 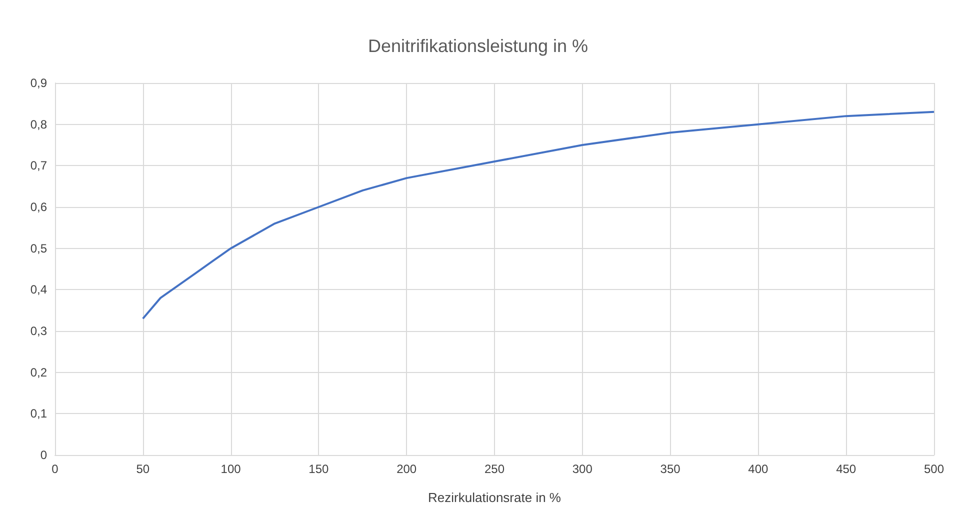 I want to click on x-axis-title: Rezirkulationsrate in %, so click(x=495, y=497).